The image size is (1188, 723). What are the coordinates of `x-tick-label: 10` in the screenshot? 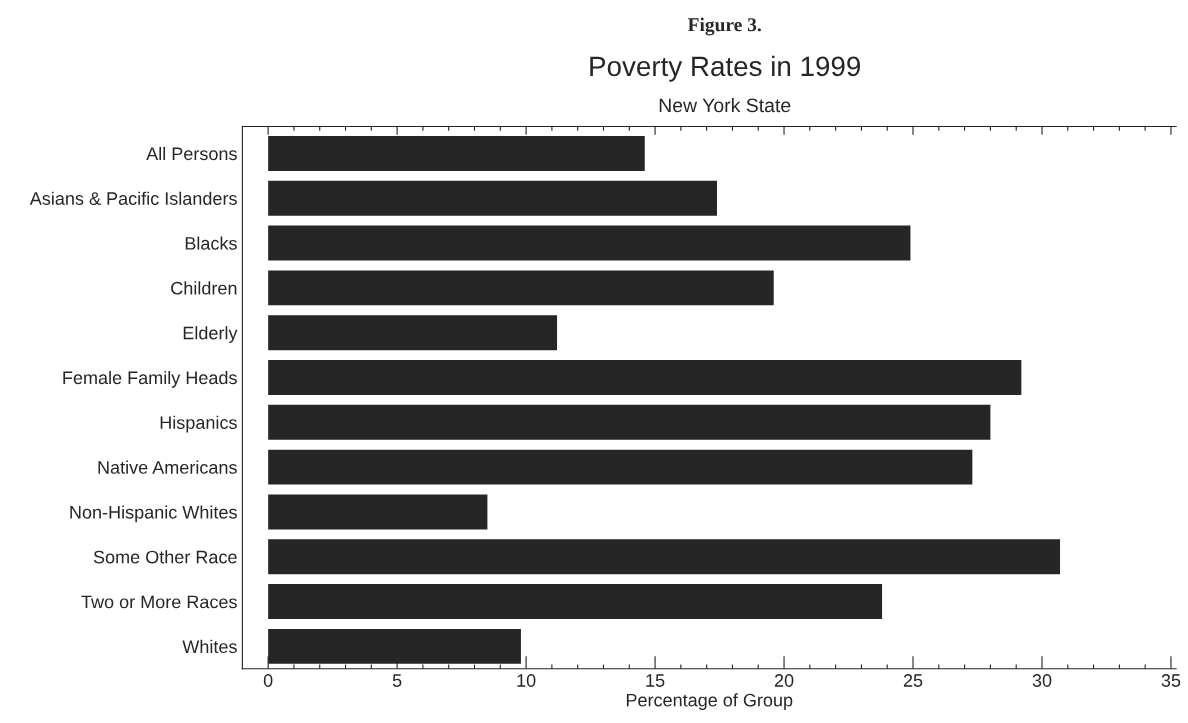 It's located at (526, 680).